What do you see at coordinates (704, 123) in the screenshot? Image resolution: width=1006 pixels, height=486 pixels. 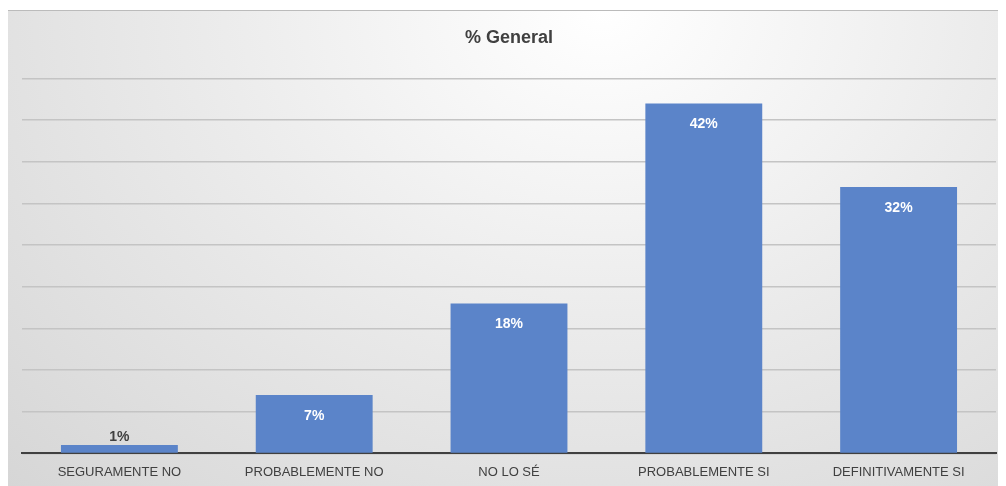 I see `data-label: 42%` at bounding box center [704, 123].